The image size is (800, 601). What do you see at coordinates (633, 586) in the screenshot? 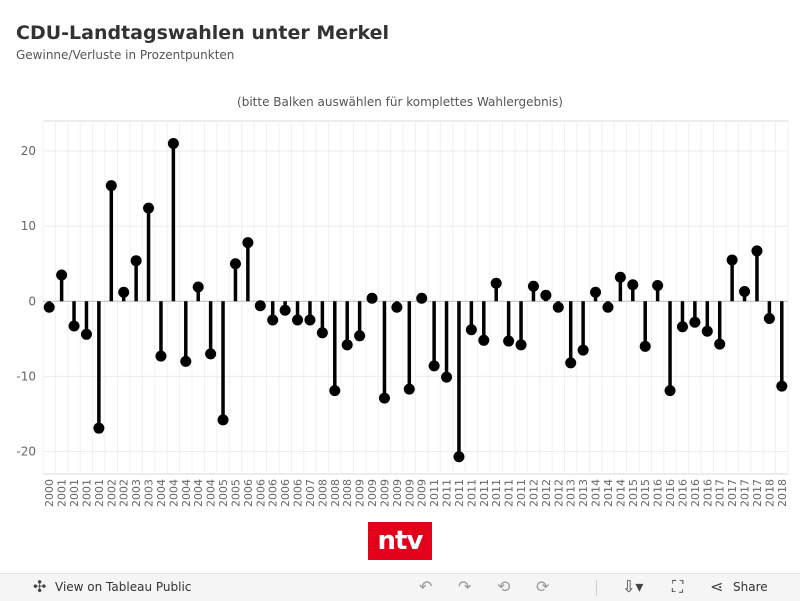
I see `download-icon: ⇩▾` at bounding box center [633, 586].